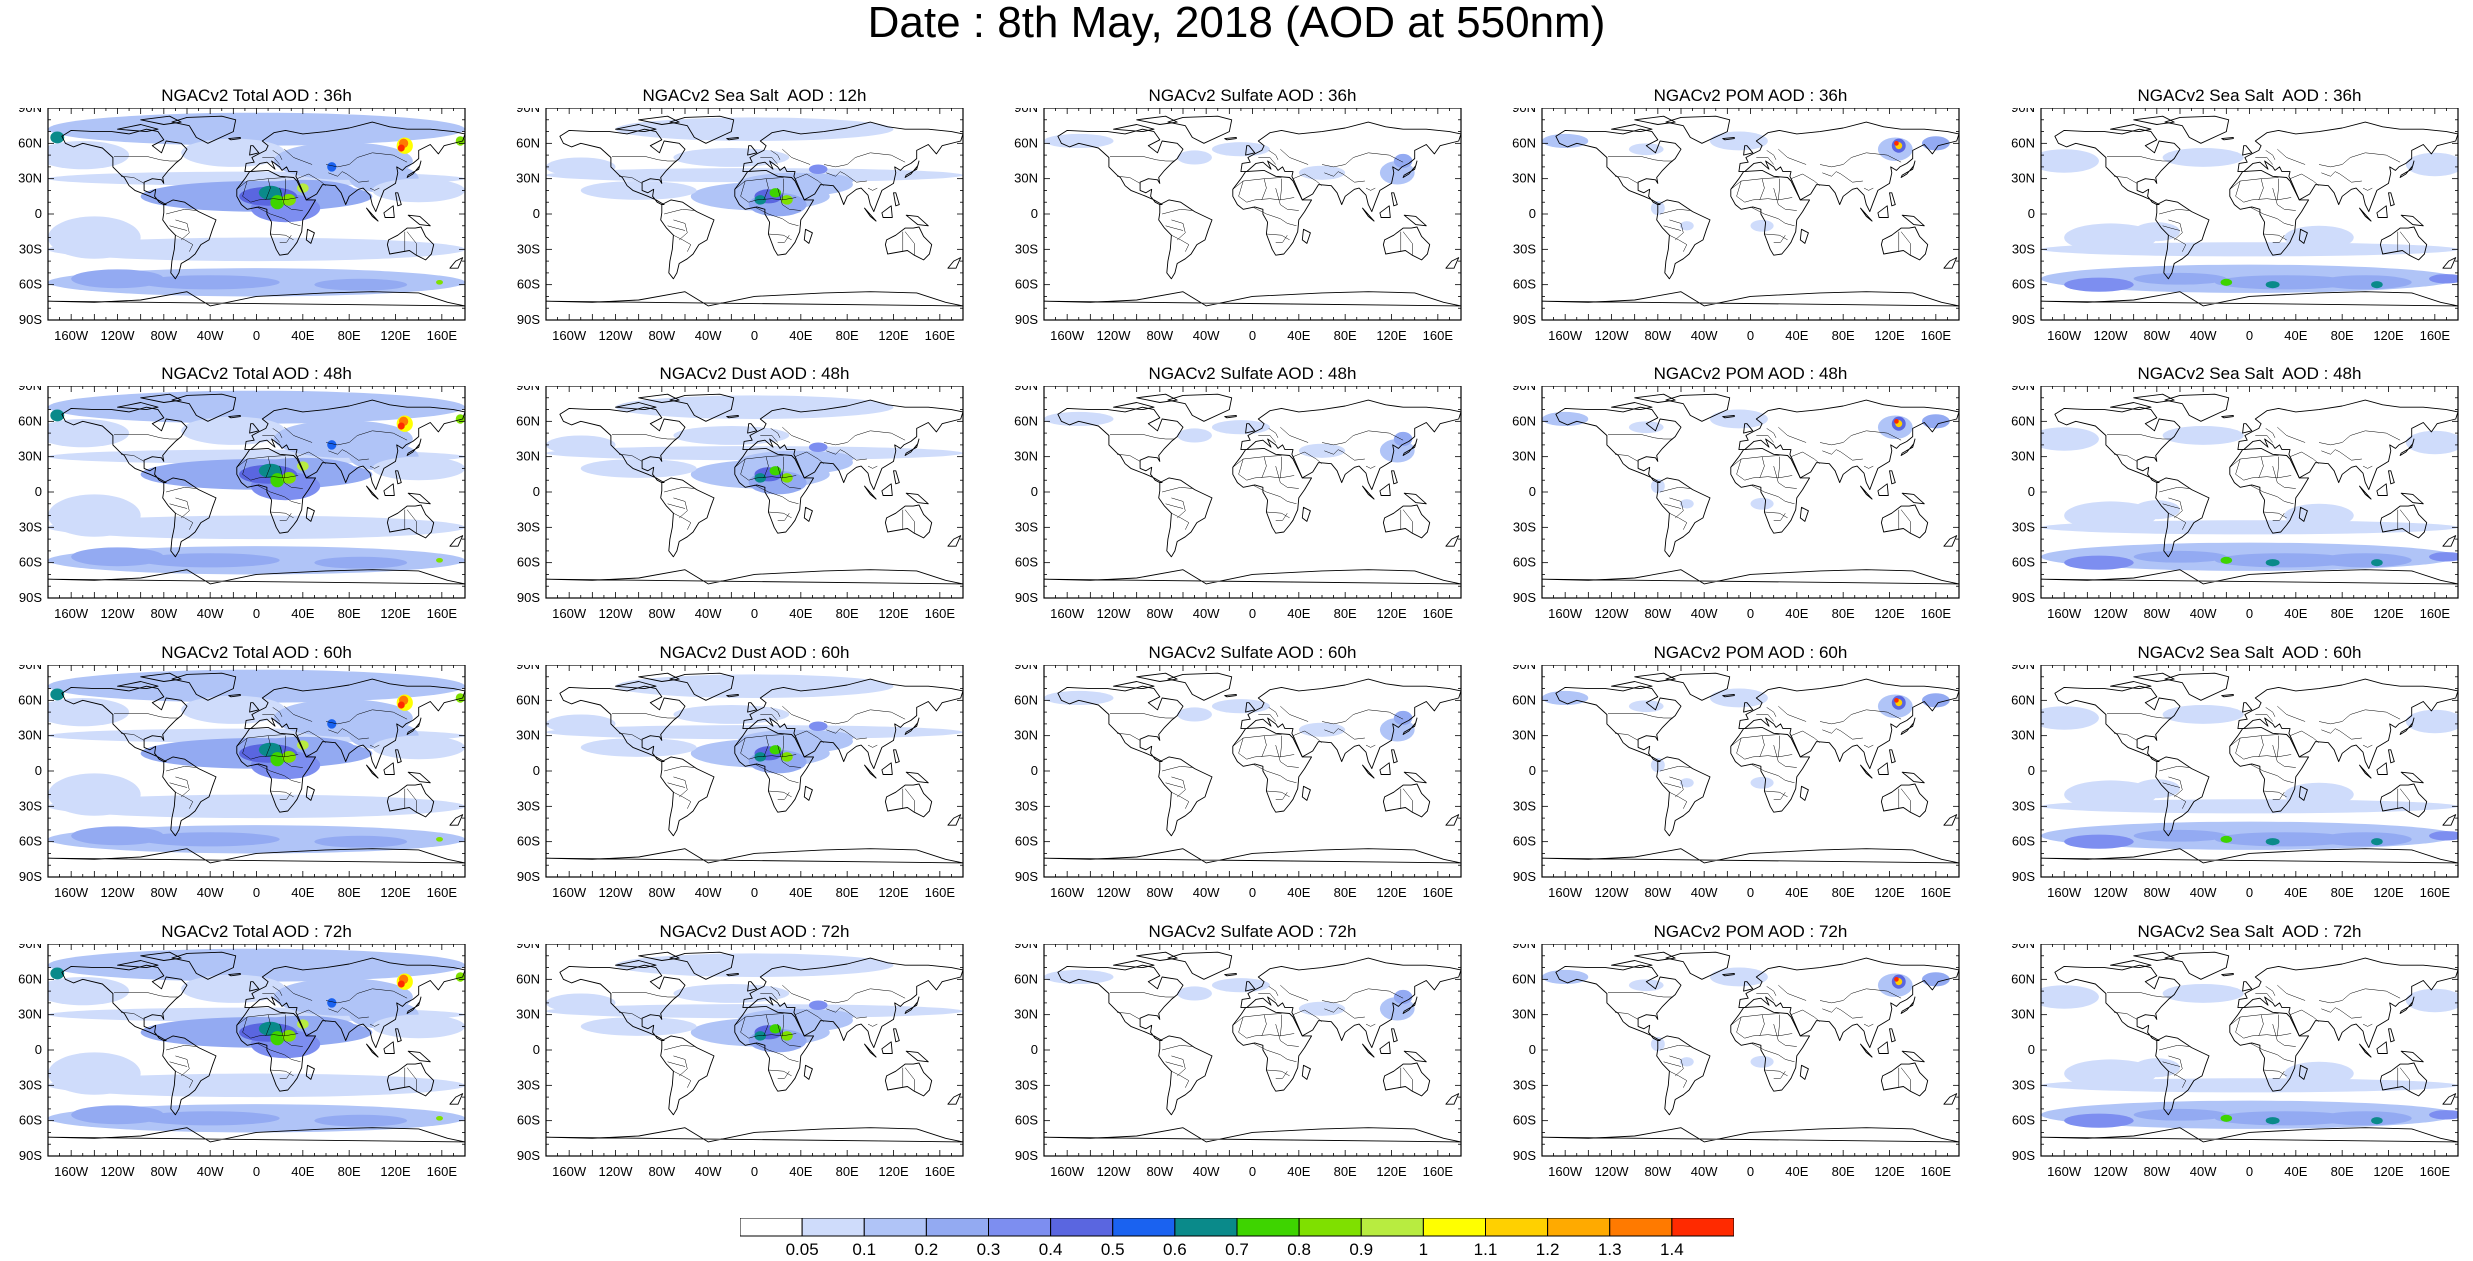  Describe the element at coordinates (1252, 652) in the screenshot. I see `panel-title: NGACv2 Sulfate AOD : 60h` at that location.